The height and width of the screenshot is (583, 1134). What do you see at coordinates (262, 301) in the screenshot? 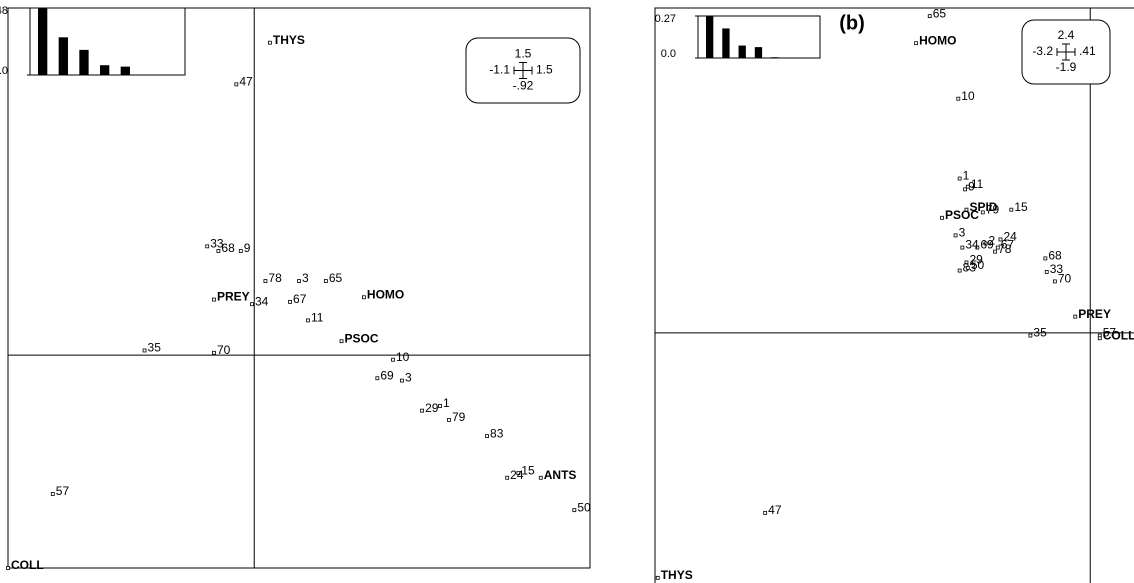
I see `point-label: 34` at bounding box center [262, 301].